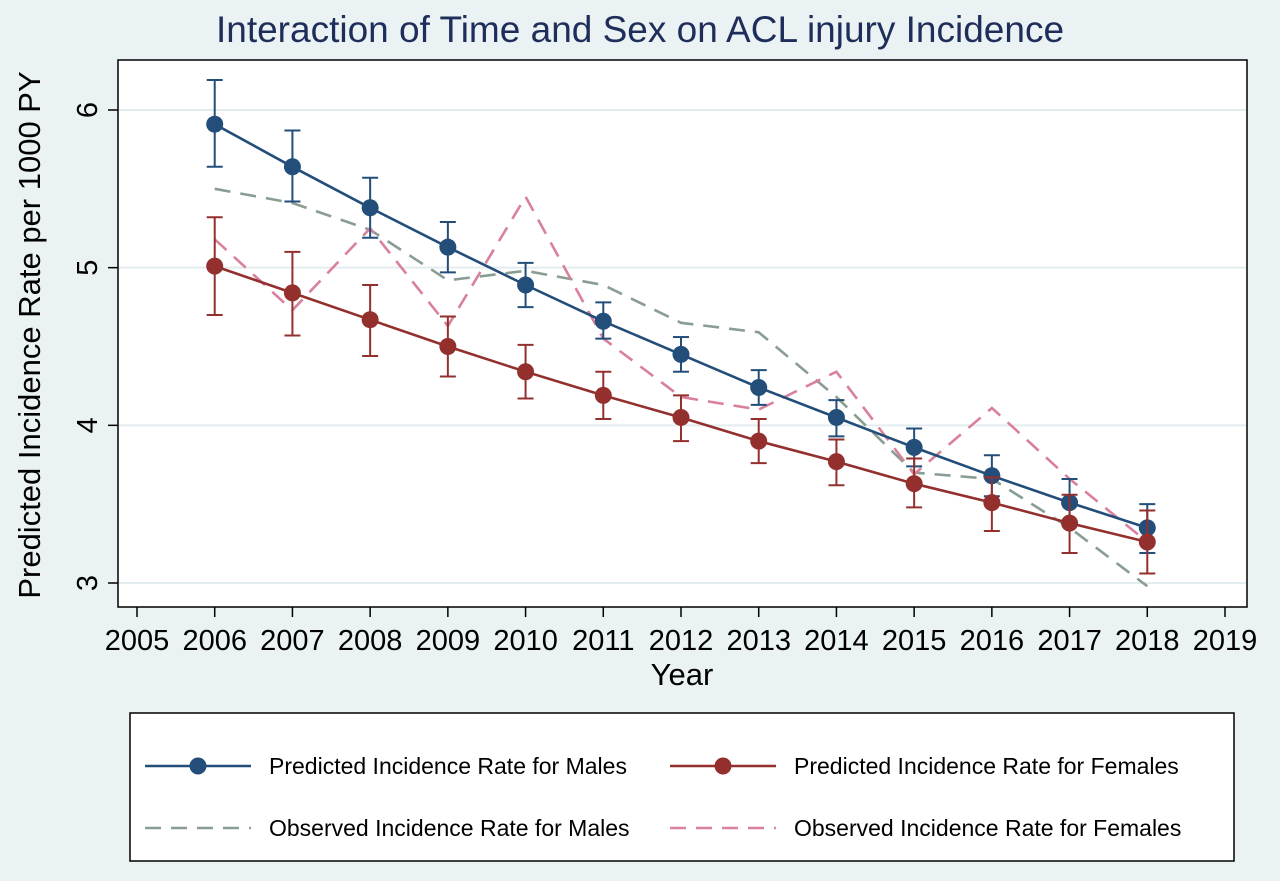 This screenshot has height=881, width=1280. Describe the element at coordinates (292, 641) in the screenshot. I see `x-tick-label: 2007` at that location.